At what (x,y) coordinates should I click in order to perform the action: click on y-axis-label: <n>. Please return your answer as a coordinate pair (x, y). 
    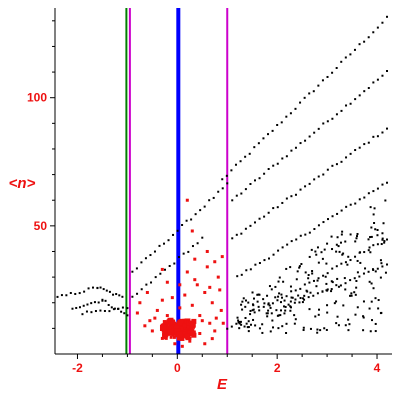
    Looking at the image, I should click on (22, 183).